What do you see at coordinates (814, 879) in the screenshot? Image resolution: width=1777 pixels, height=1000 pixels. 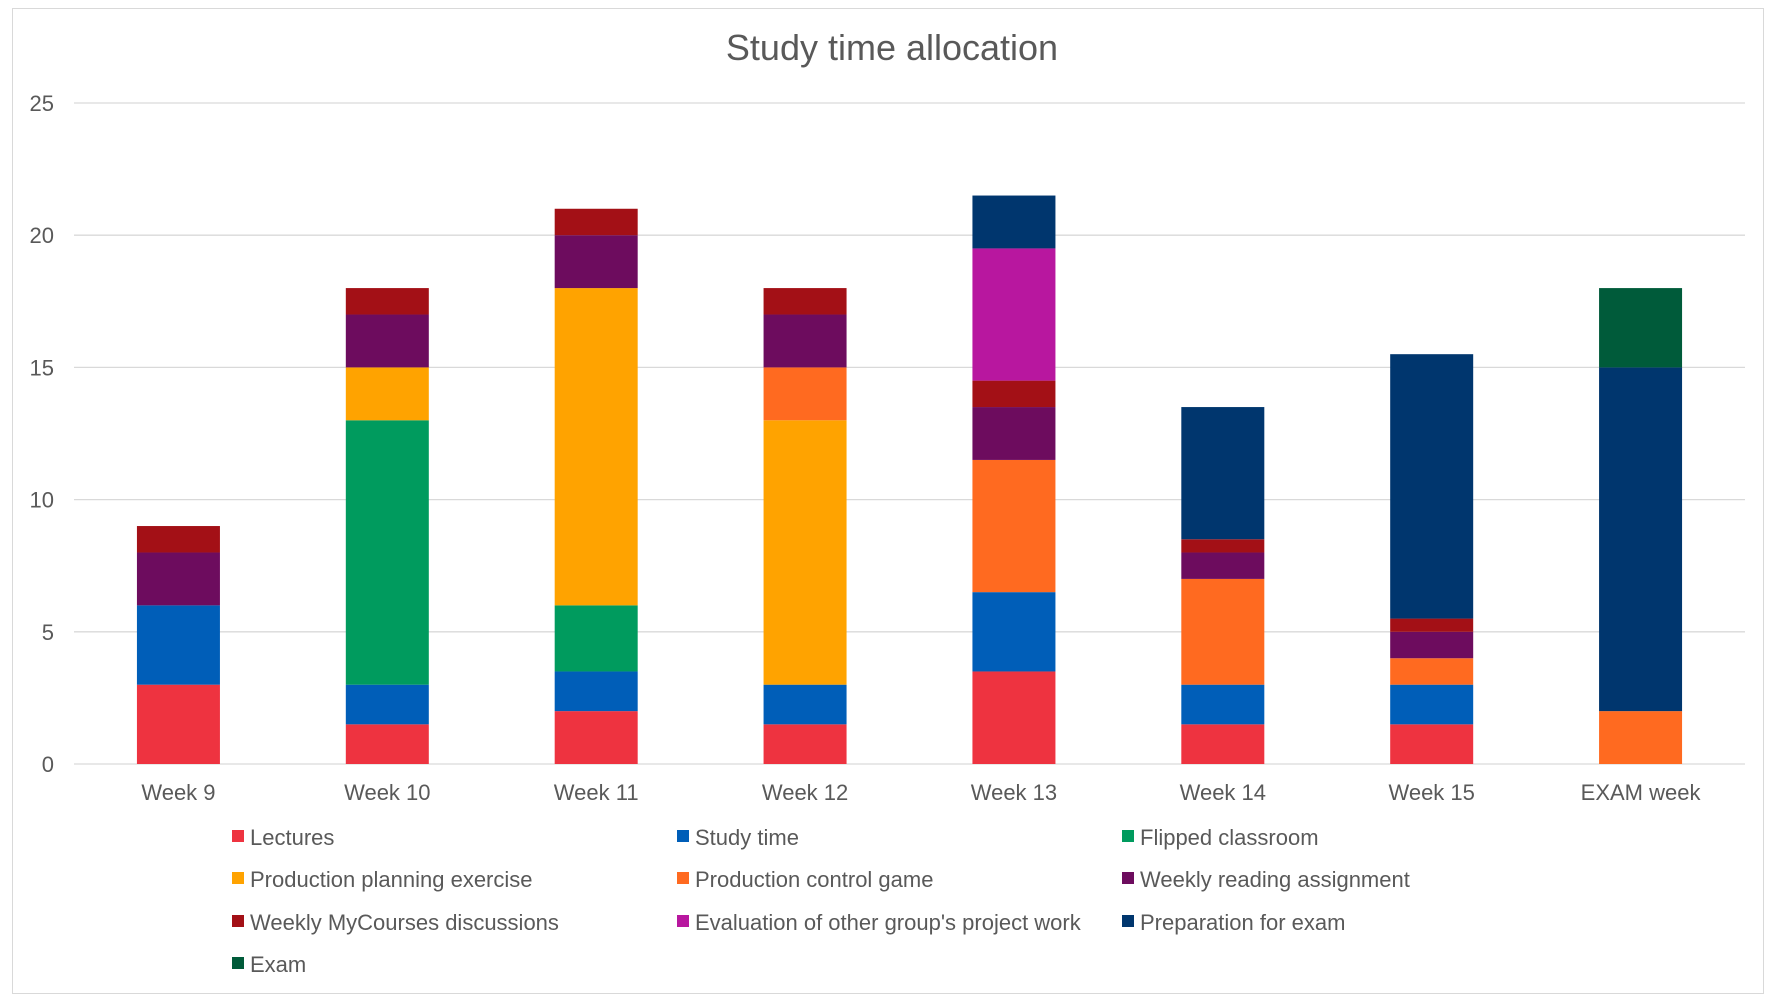 I see `legend-label: Production control game` at bounding box center [814, 879].